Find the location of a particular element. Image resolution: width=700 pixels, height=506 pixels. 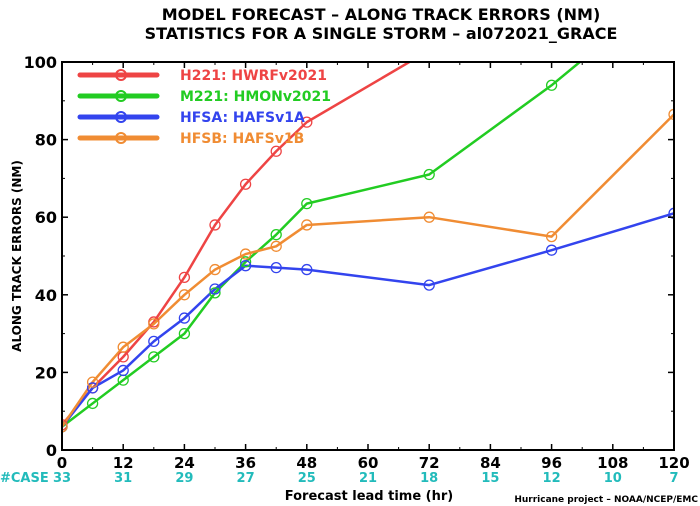

y-tick-label: 100 is located at coordinates (40, 62).